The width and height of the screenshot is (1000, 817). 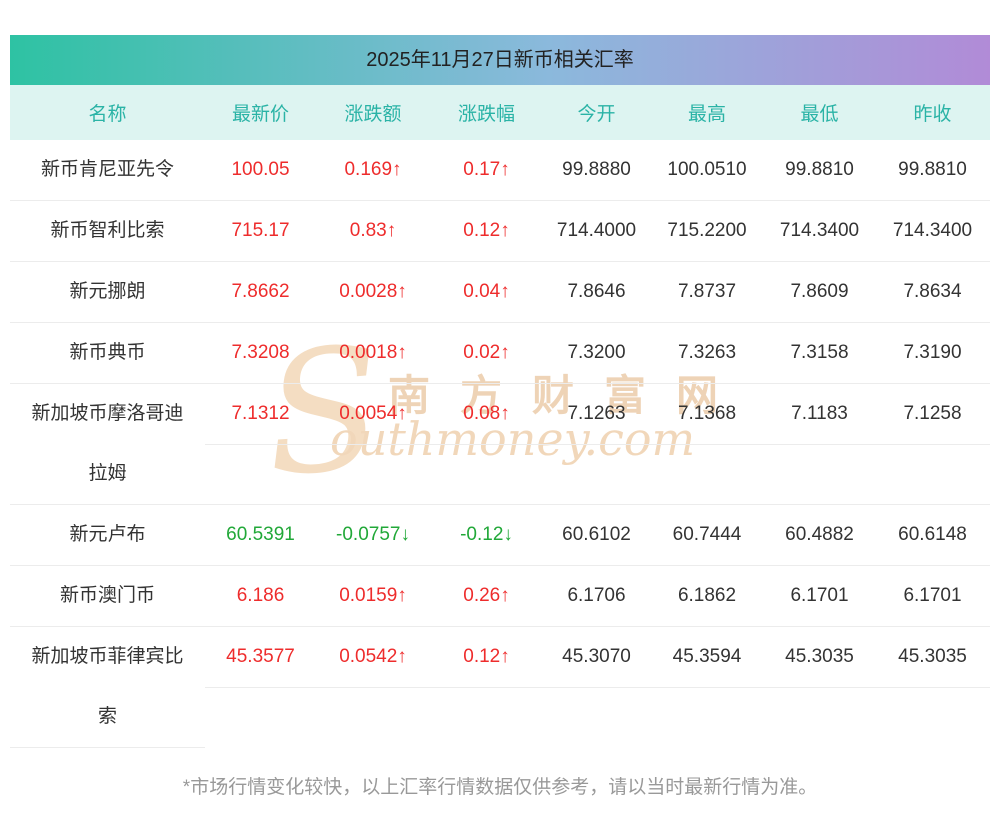 I want to click on cell-latest: 100.05, so click(x=260, y=169).